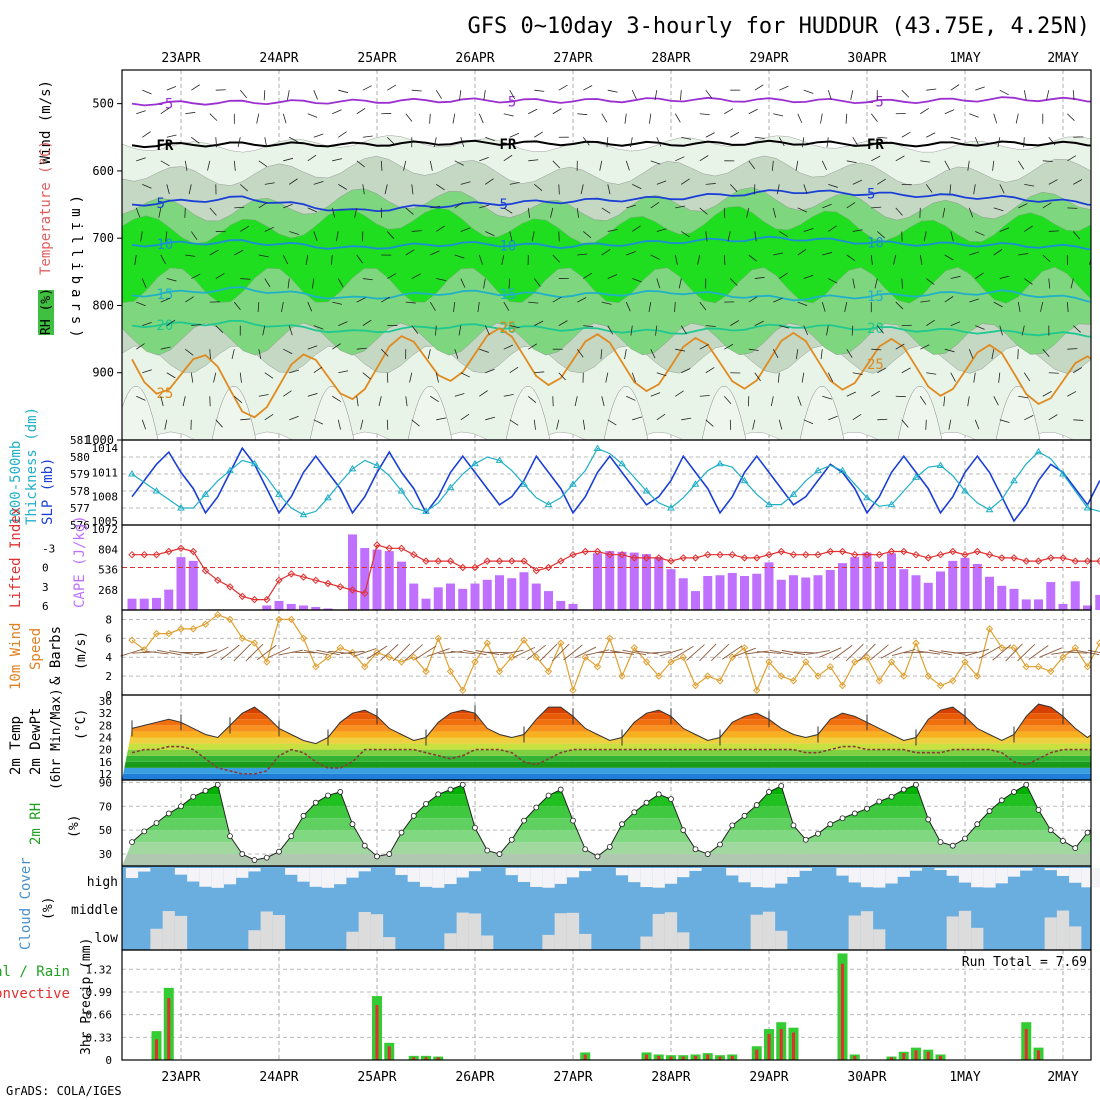  What do you see at coordinates (615, 481) in the screenshot?
I see `thickness-line` at bounding box center [615, 481].